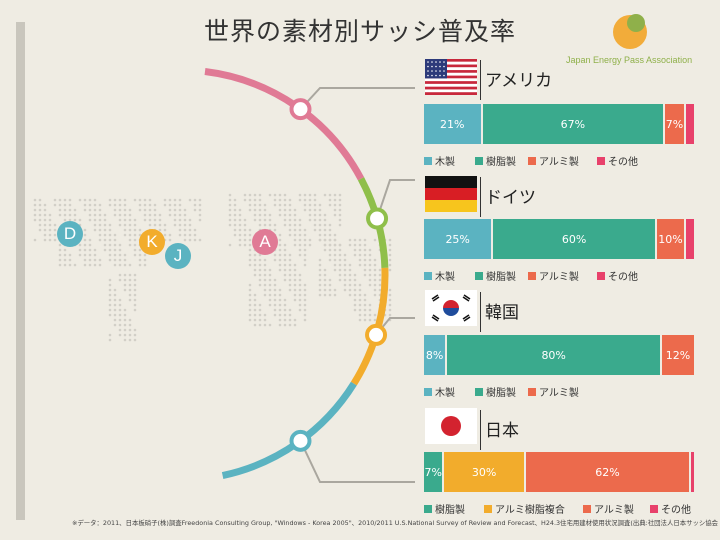 The width and height of the screenshot is (720, 540). I want to click on legend-item: 樹脂製, so click(495, 391).